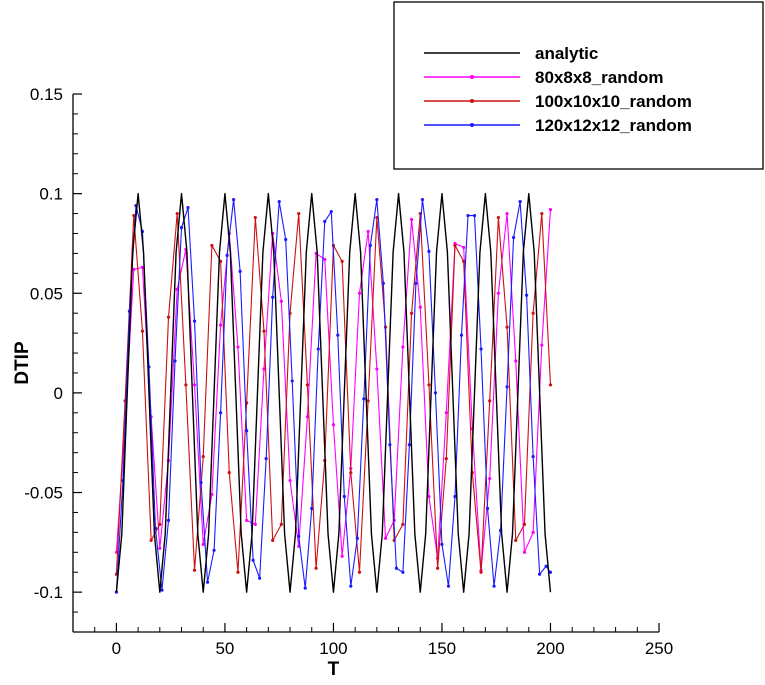  What do you see at coordinates (599, 77) in the screenshot?
I see `legend-label: 80x8x8_random` at bounding box center [599, 77].